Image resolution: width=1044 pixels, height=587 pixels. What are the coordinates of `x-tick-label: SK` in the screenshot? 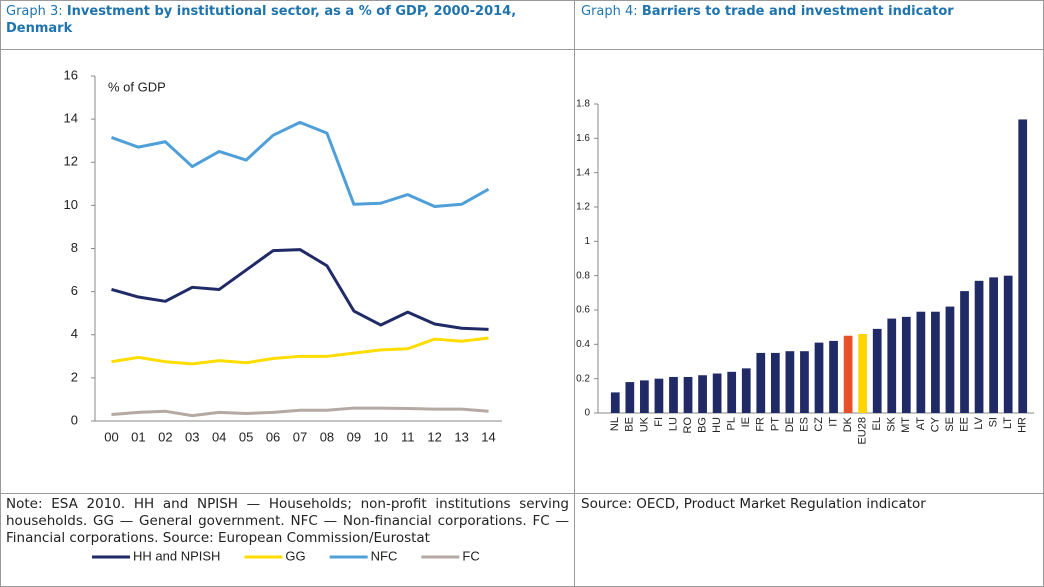 It's located at (892, 423).